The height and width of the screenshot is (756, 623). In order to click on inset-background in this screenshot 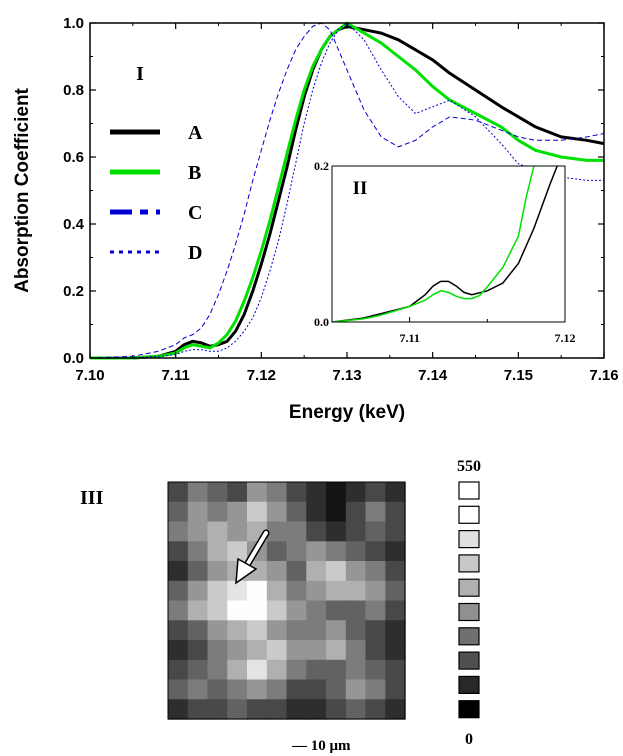, I will do `click(448, 244)`.